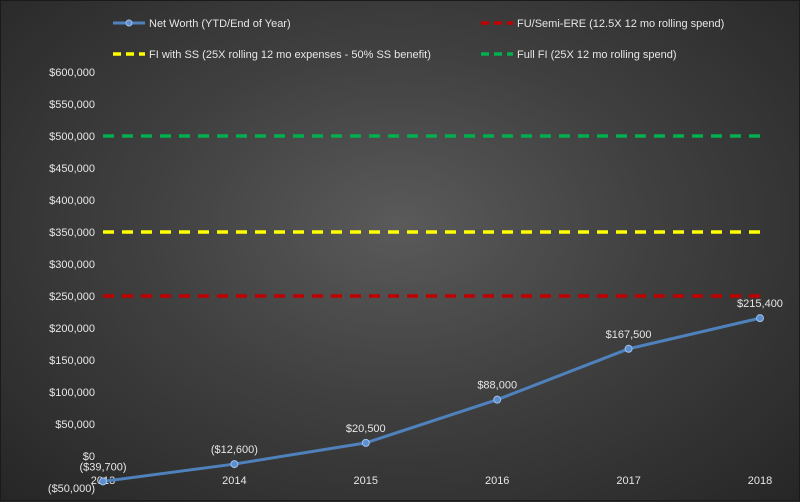 The image size is (800, 502). Describe the element at coordinates (220, 24) in the screenshot. I see `legend-label: Net Worth (YTD/End of Year)` at that location.